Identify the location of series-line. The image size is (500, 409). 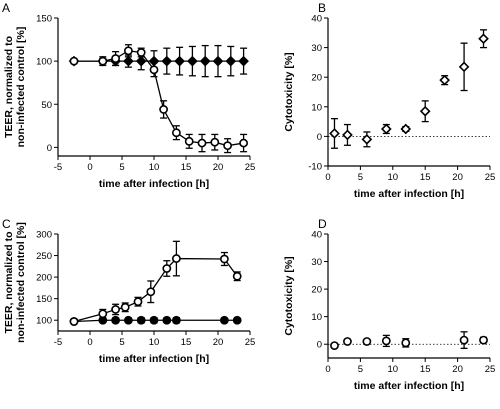
(155, 321).